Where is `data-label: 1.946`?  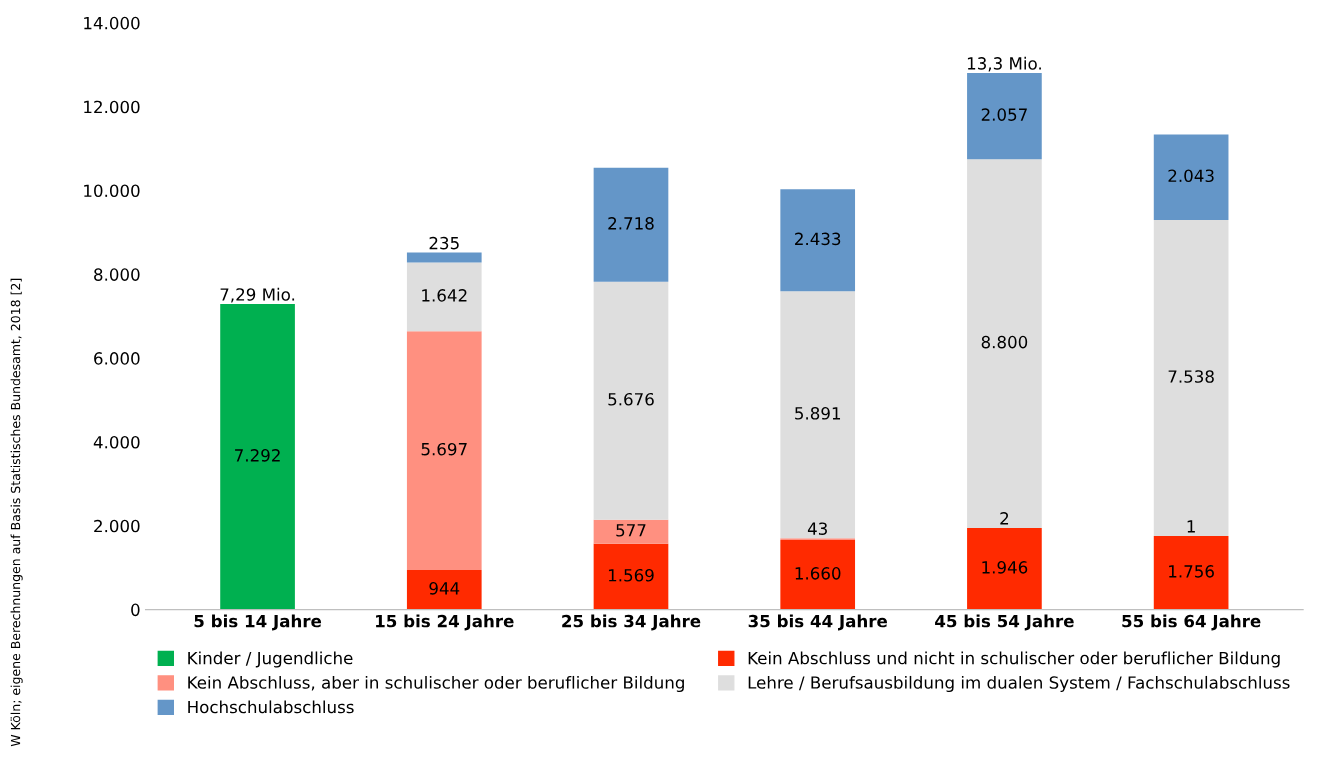
data-label: 1.946 is located at coordinates (1005, 567).